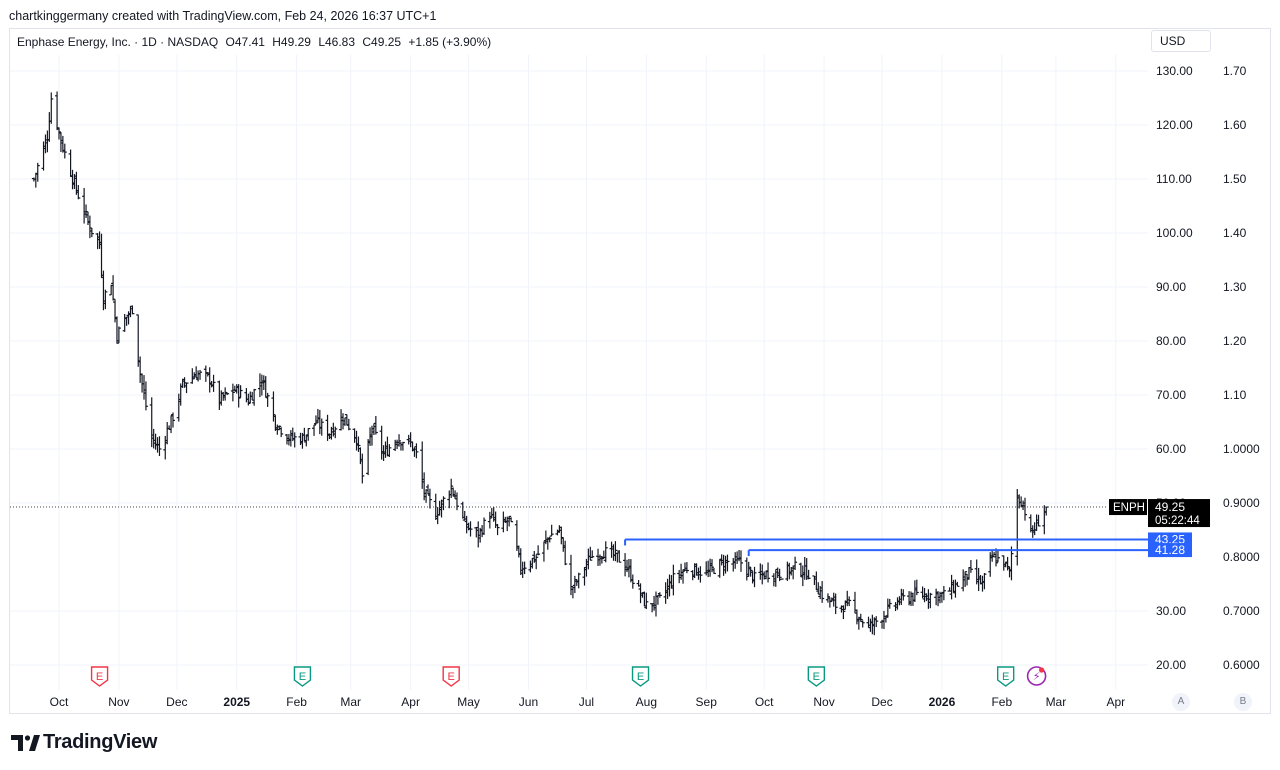  What do you see at coordinates (337, 42) in the screenshot?
I see `ohlc-low: L46.83` at bounding box center [337, 42].